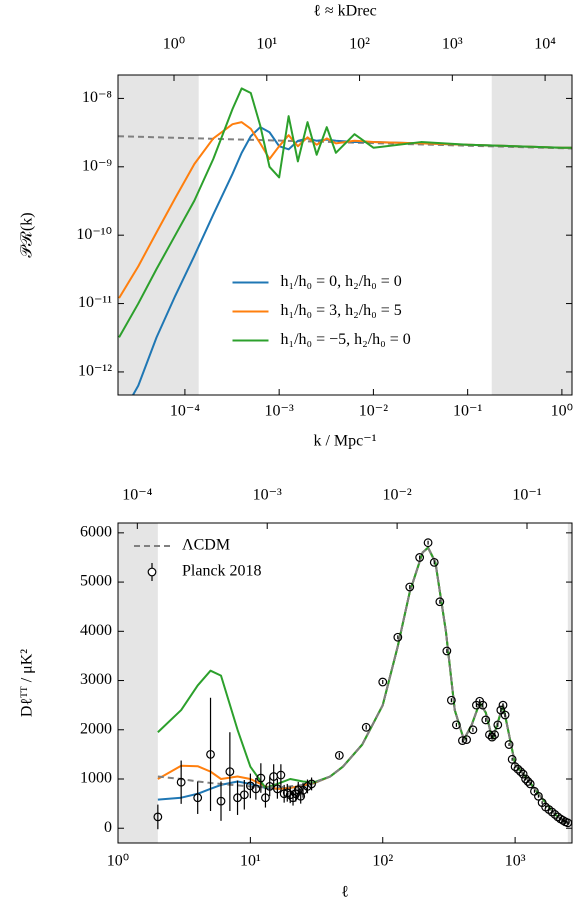 The image size is (579, 910). What do you see at coordinates (174, 44) in the screenshot?
I see `x2-tick-label: 10⁰` at bounding box center [174, 44].